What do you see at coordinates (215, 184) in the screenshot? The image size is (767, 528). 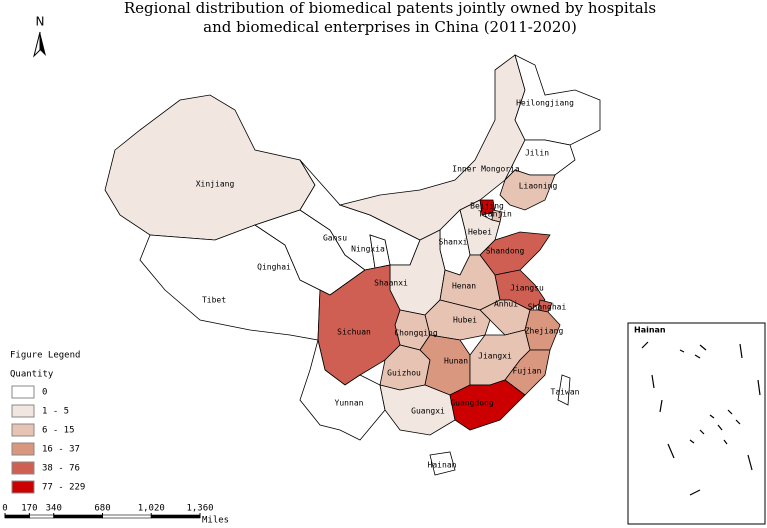 I see `province-label: Xinjiang` at bounding box center [215, 184].